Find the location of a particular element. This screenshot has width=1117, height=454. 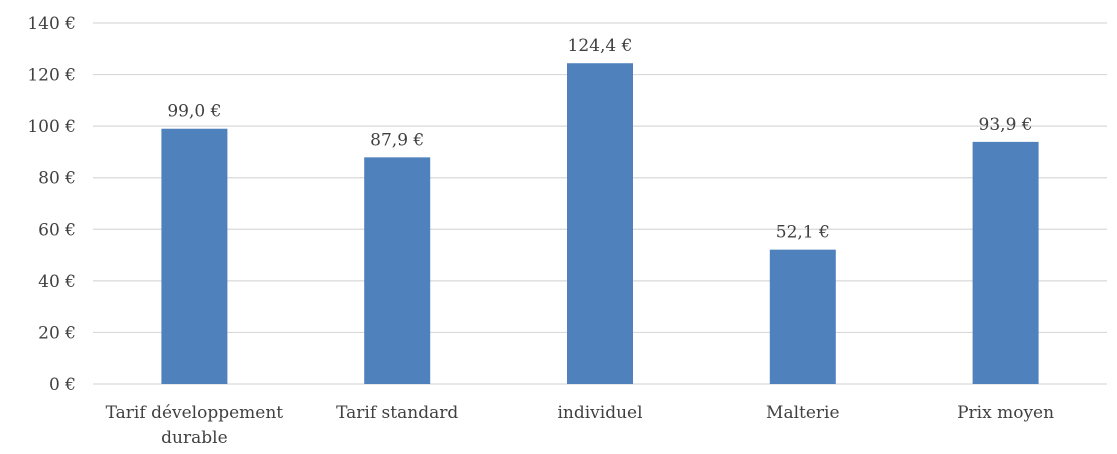

x-category-label: Tarif développement durable is located at coordinates (195, 425).